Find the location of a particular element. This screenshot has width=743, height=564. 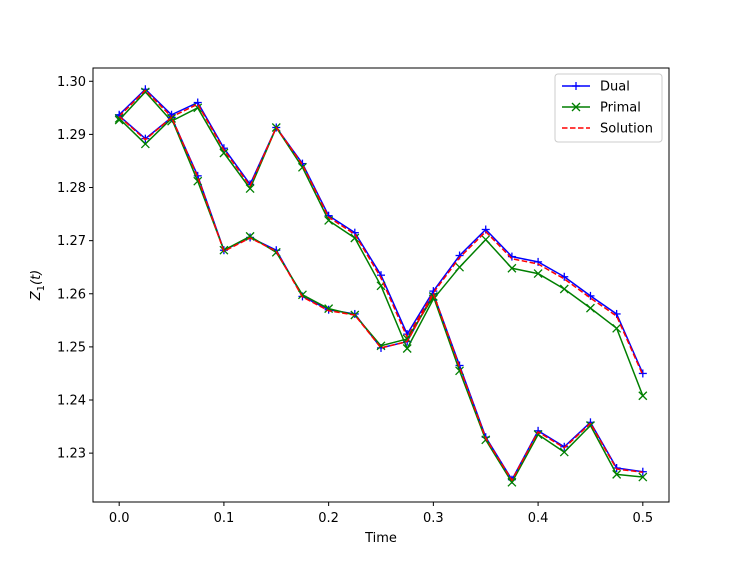

y-tick-label: 1.23 is located at coordinates (71, 454).